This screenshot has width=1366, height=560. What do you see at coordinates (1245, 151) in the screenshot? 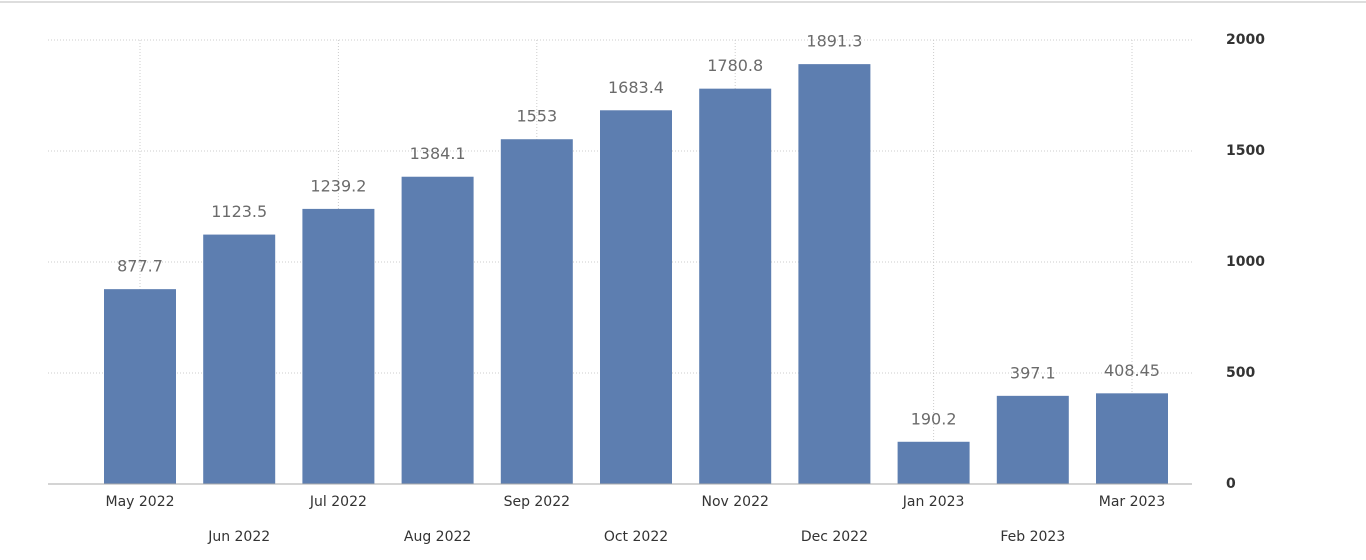
I see `y-tick-label: 1500` at bounding box center [1245, 151].